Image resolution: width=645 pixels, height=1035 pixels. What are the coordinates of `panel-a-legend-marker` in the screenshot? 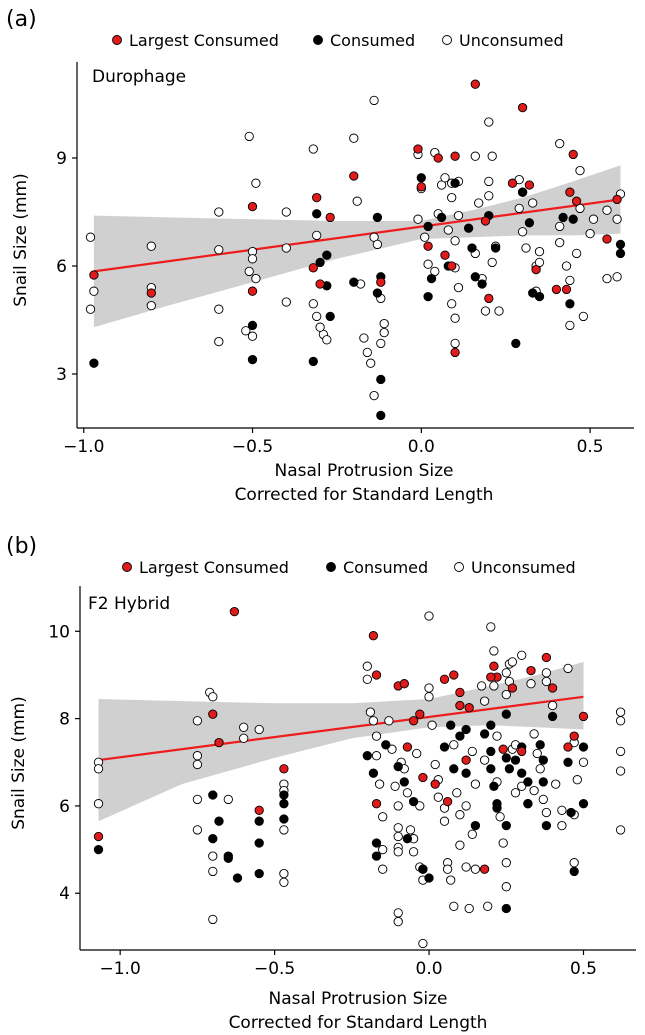 It's located at (117, 40).